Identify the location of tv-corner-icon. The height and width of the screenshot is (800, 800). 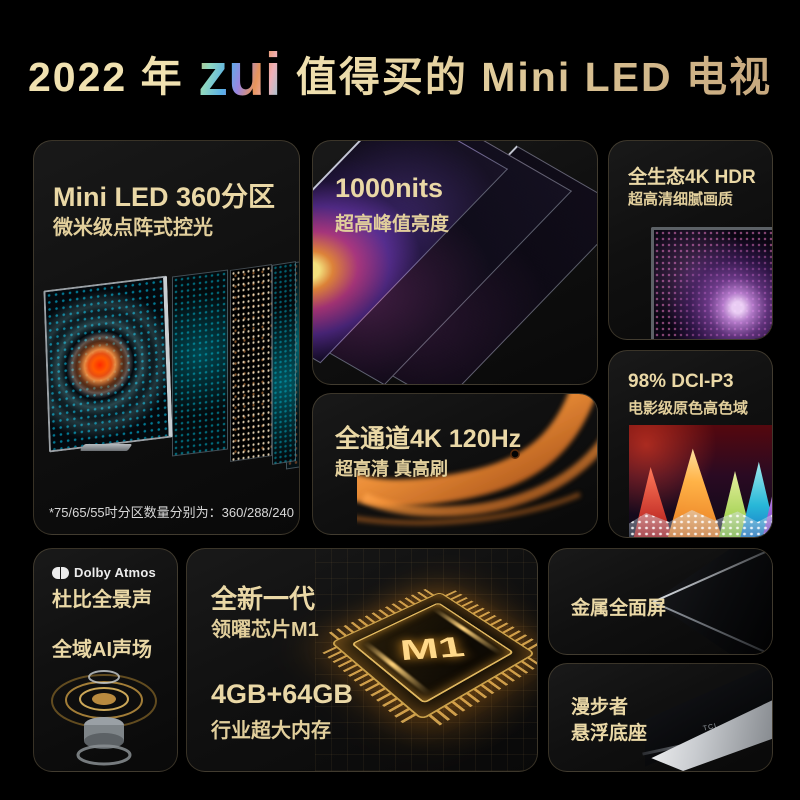
(712, 601).